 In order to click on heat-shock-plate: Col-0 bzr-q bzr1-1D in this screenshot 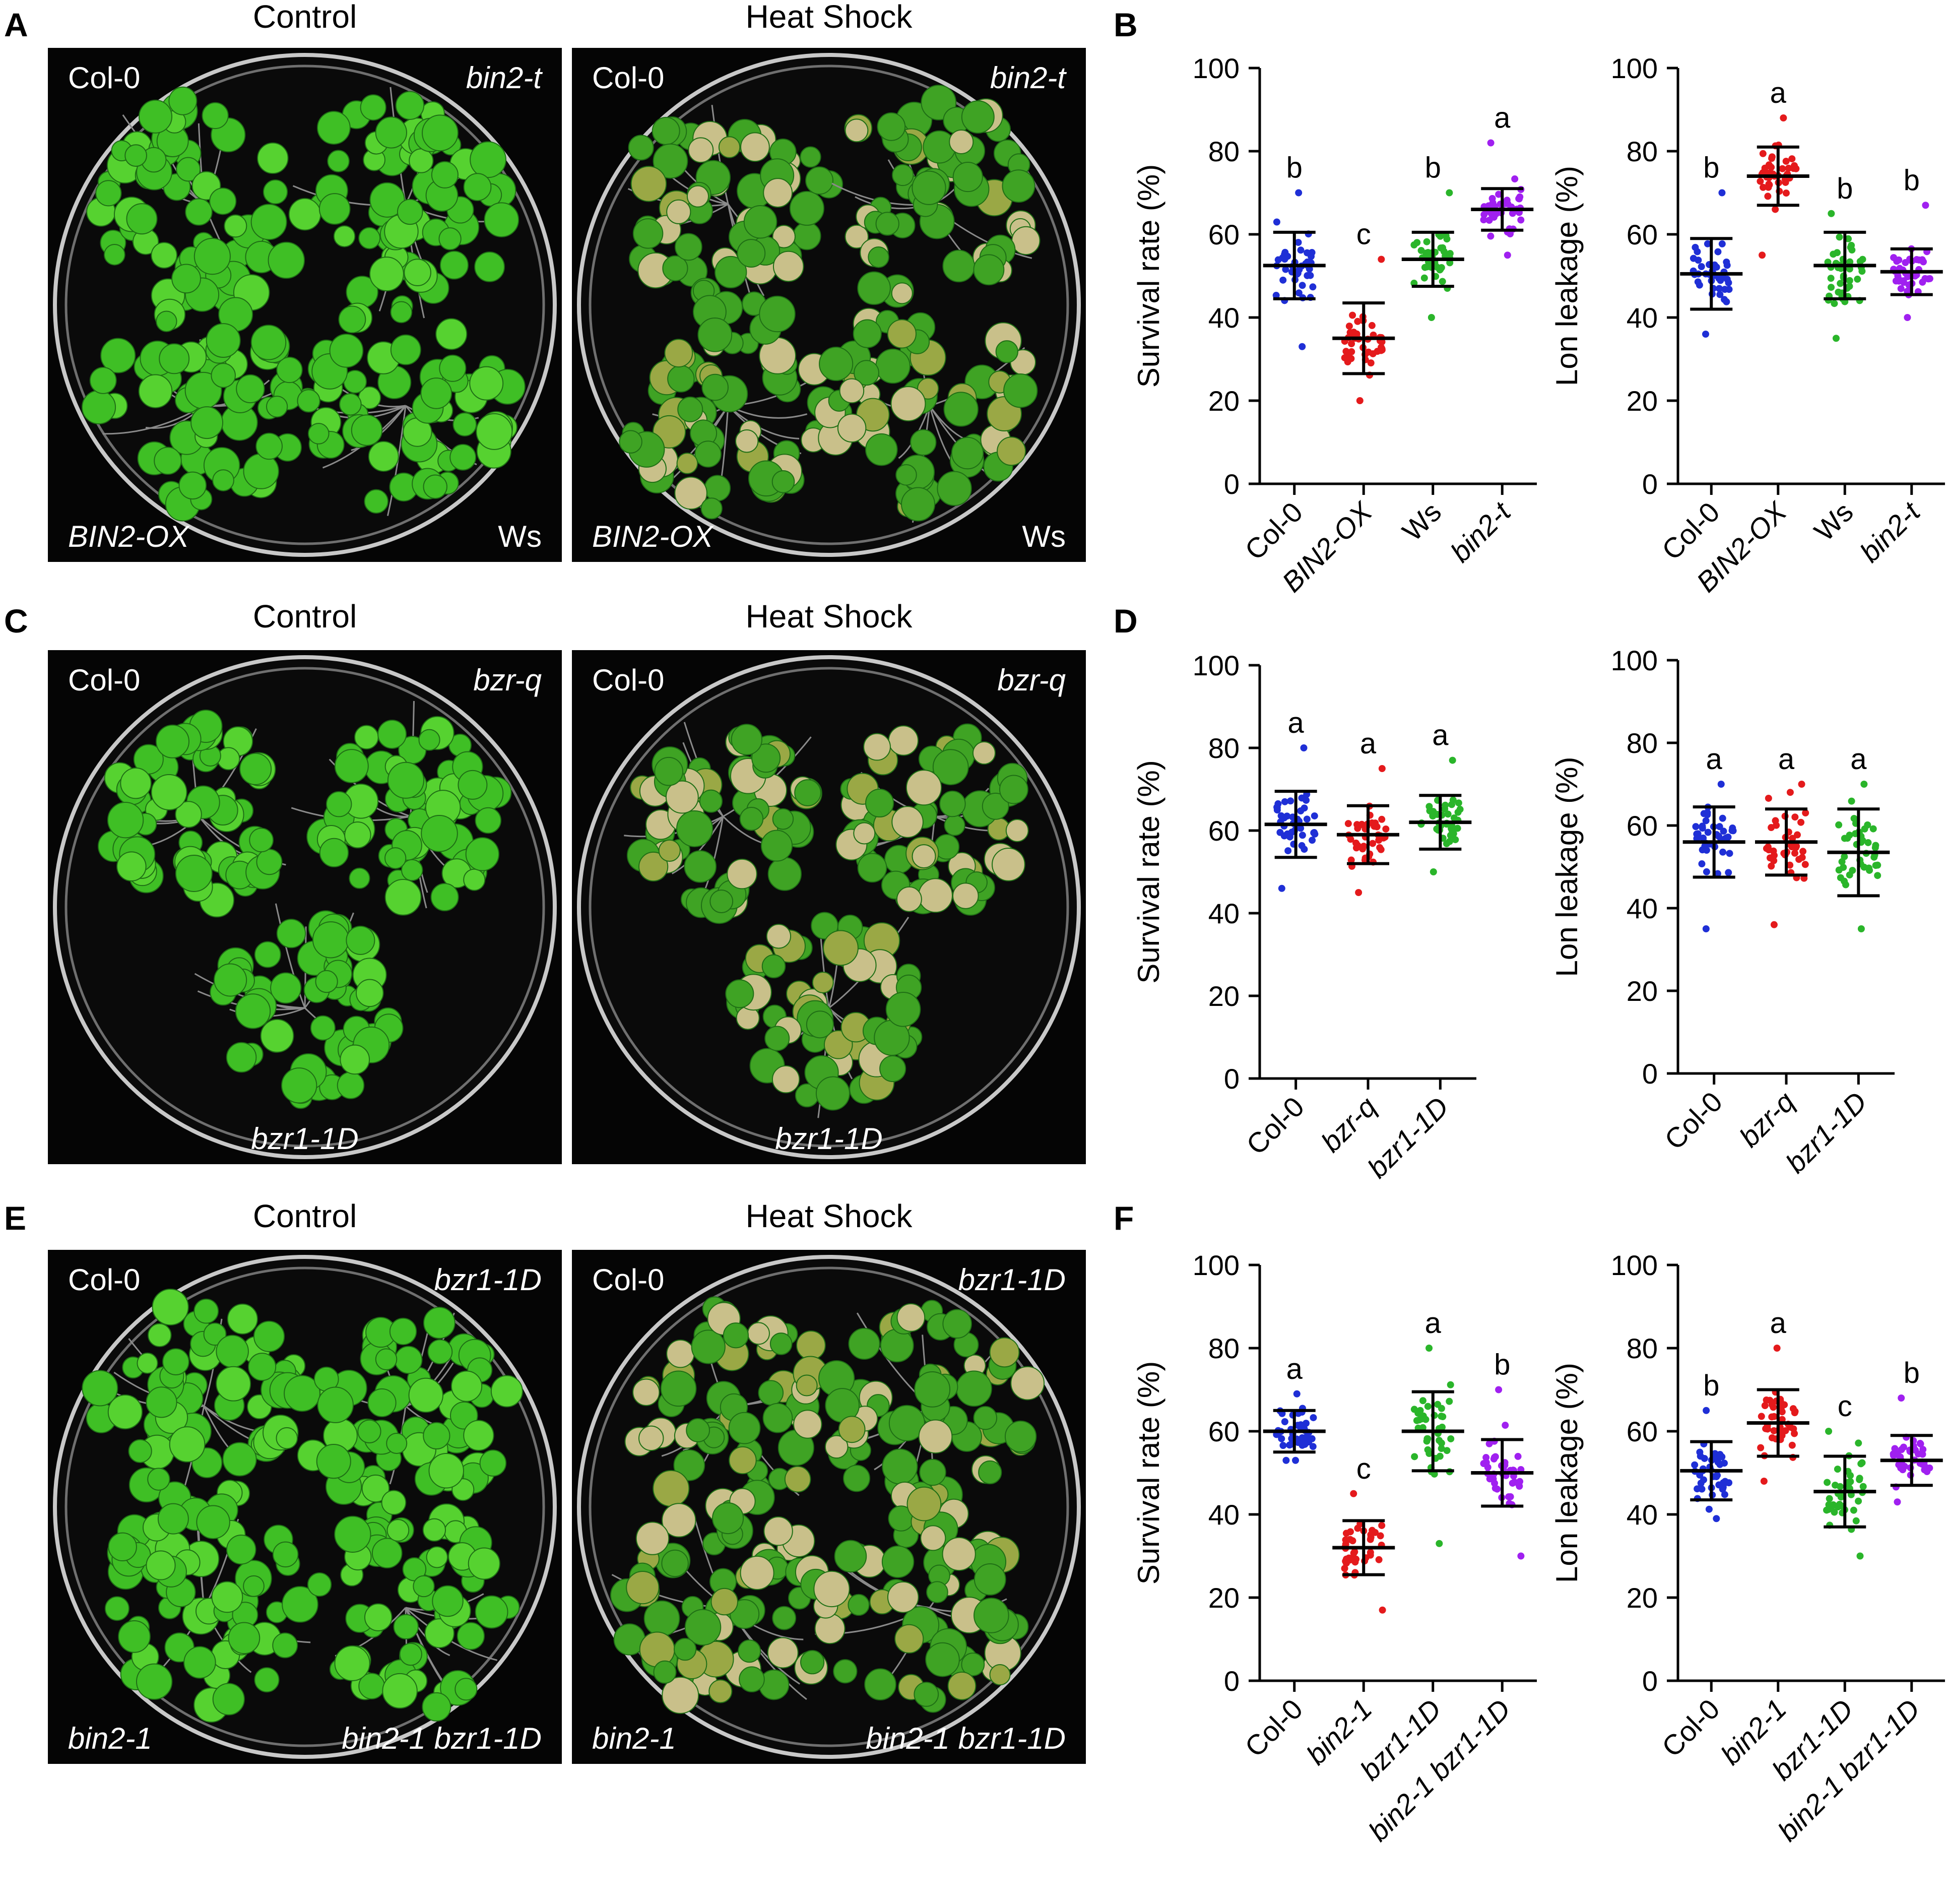, I will do `click(829, 907)`.